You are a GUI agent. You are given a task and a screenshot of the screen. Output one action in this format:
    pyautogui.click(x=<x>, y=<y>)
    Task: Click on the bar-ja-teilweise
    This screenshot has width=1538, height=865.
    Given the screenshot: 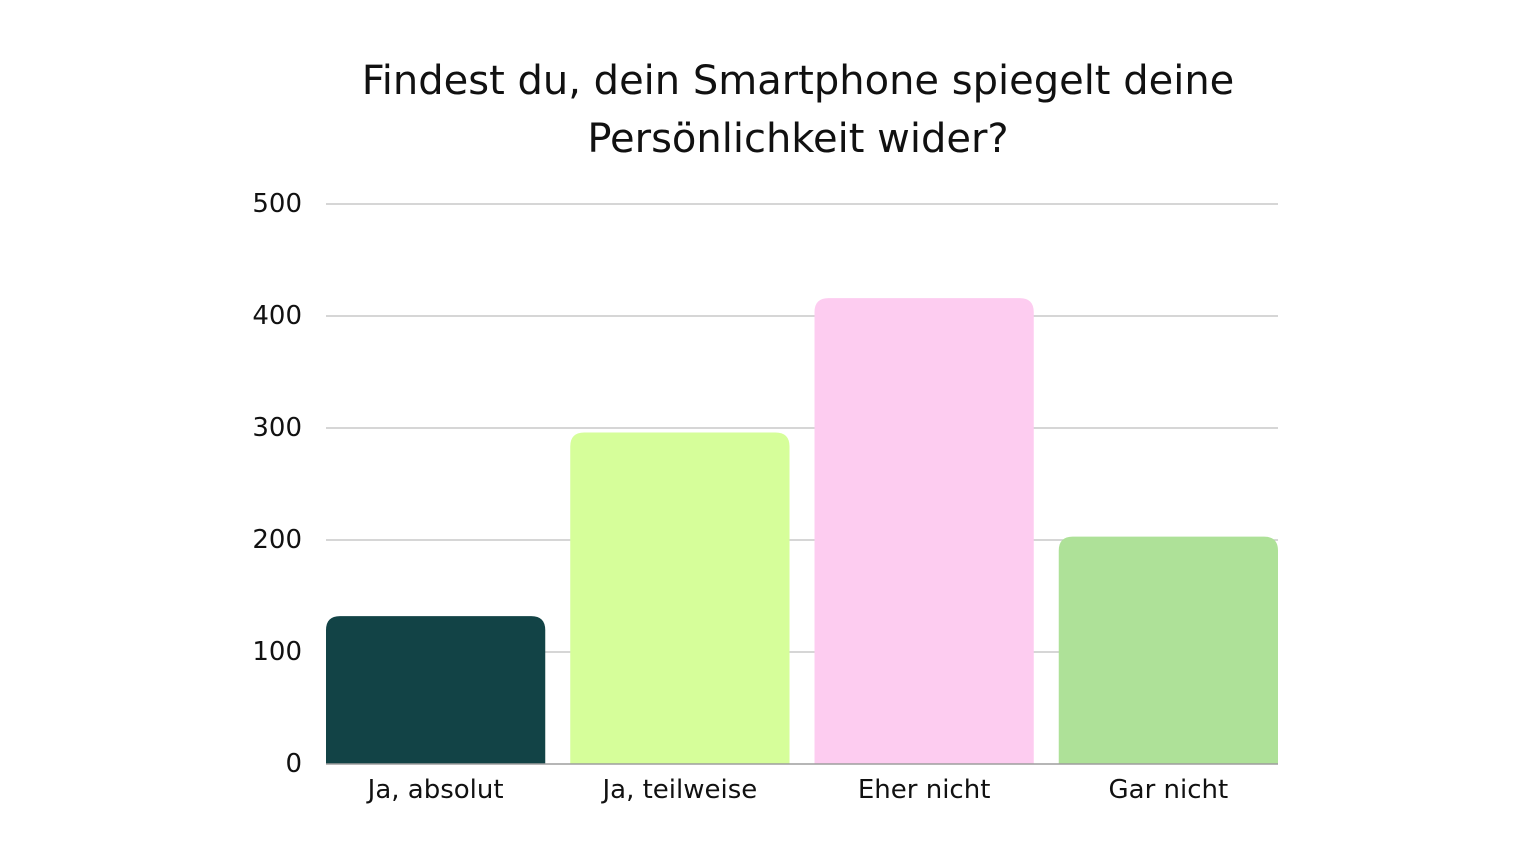 What is the action you would take?
    pyautogui.click(x=680, y=598)
    